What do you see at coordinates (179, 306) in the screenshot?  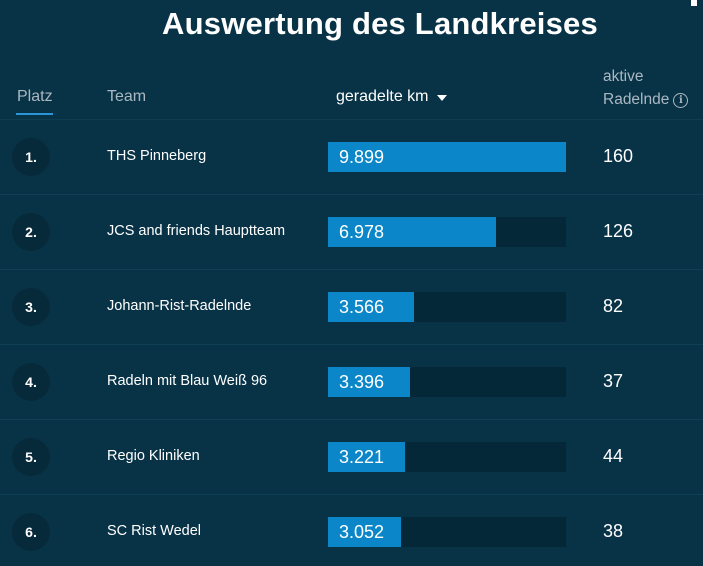 I see `team-name: Johann-Rist-Radelnde` at bounding box center [179, 306].